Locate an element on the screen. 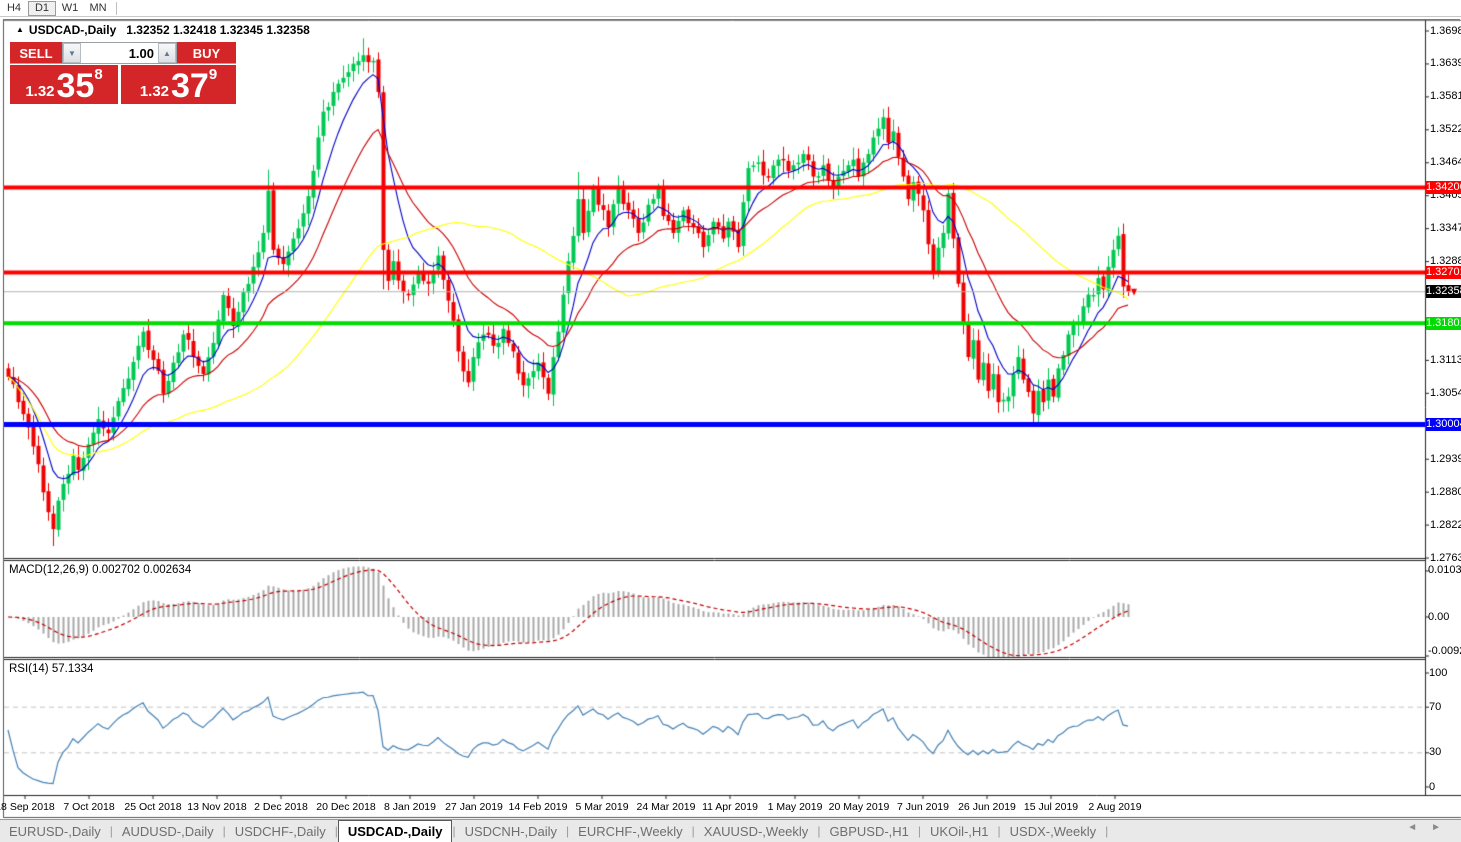 The image size is (1461, 842). tab-scroll-right-icon: ► is located at coordinates (1443, 827).